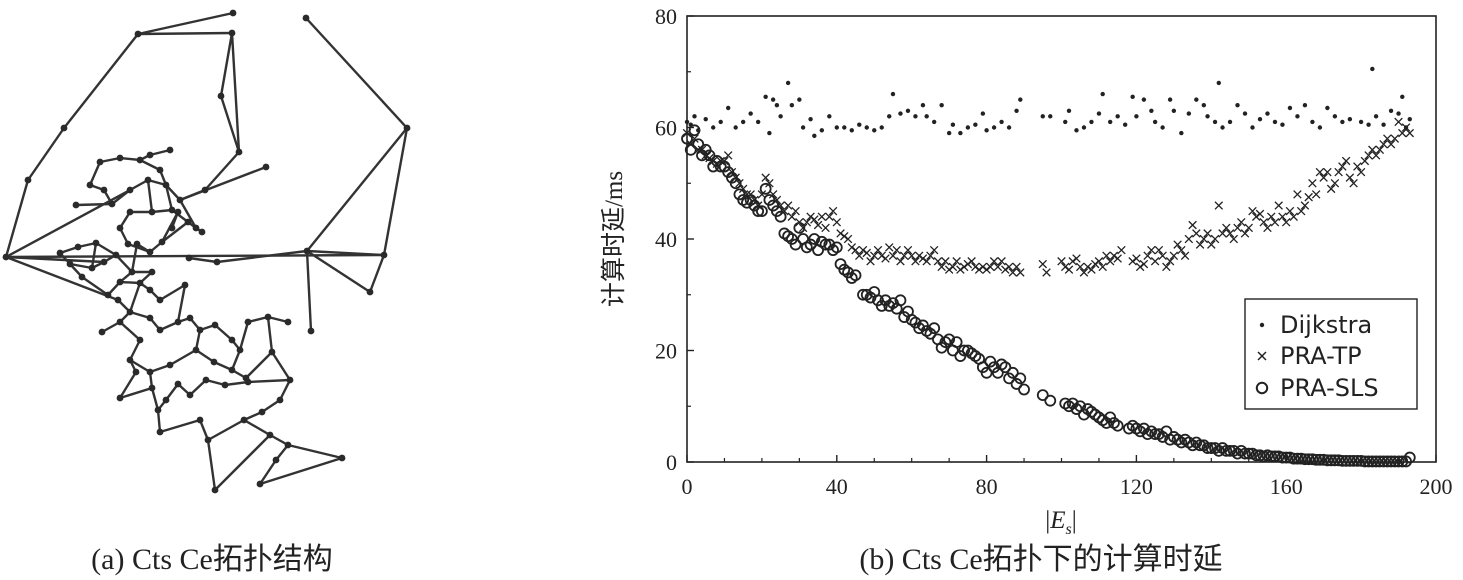 The image size is (1463, 580). I want to click on legend-box, so click(1331, 354).